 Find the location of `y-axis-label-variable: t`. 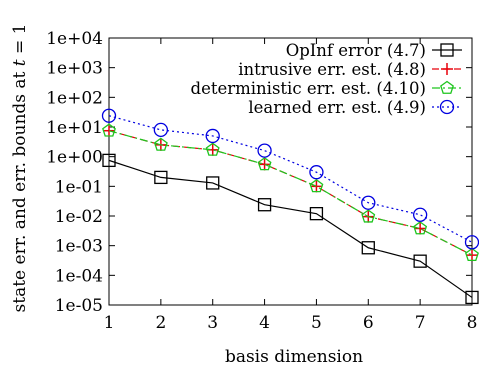

y-axis-label-variable: t is located at coordinates (20, 62).